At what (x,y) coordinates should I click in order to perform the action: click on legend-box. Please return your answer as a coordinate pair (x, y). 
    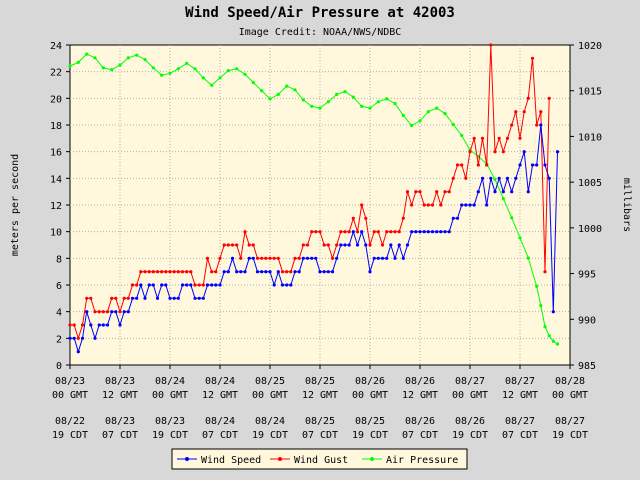
    Looking at the image, I should click on (319, 459).